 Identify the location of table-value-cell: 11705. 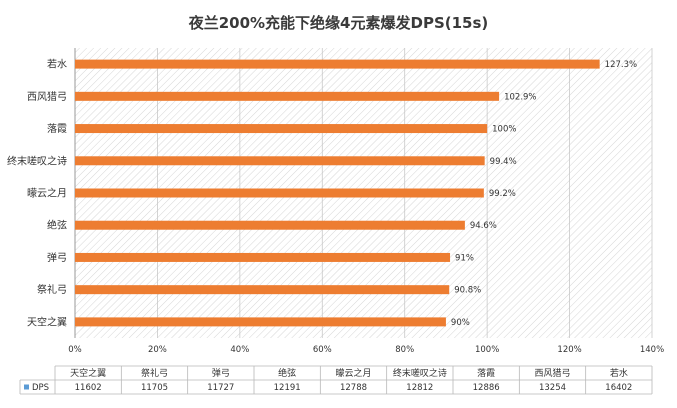
(154, 388).